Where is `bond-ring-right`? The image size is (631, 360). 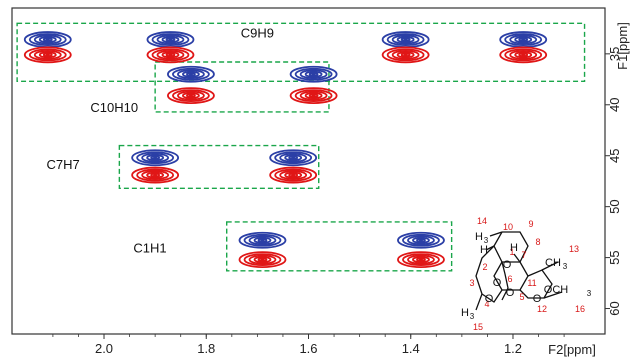
bond-ring-right is located at coordinates (536, 284).